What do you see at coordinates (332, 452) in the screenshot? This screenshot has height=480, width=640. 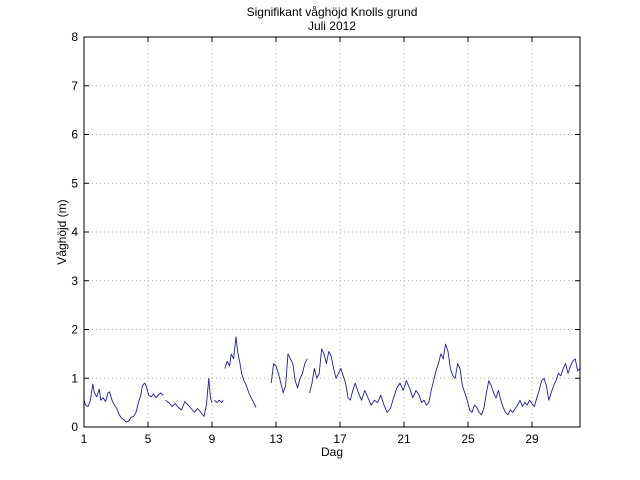 I see `x-axis-label: Dag` at bounding box center [332, 452].